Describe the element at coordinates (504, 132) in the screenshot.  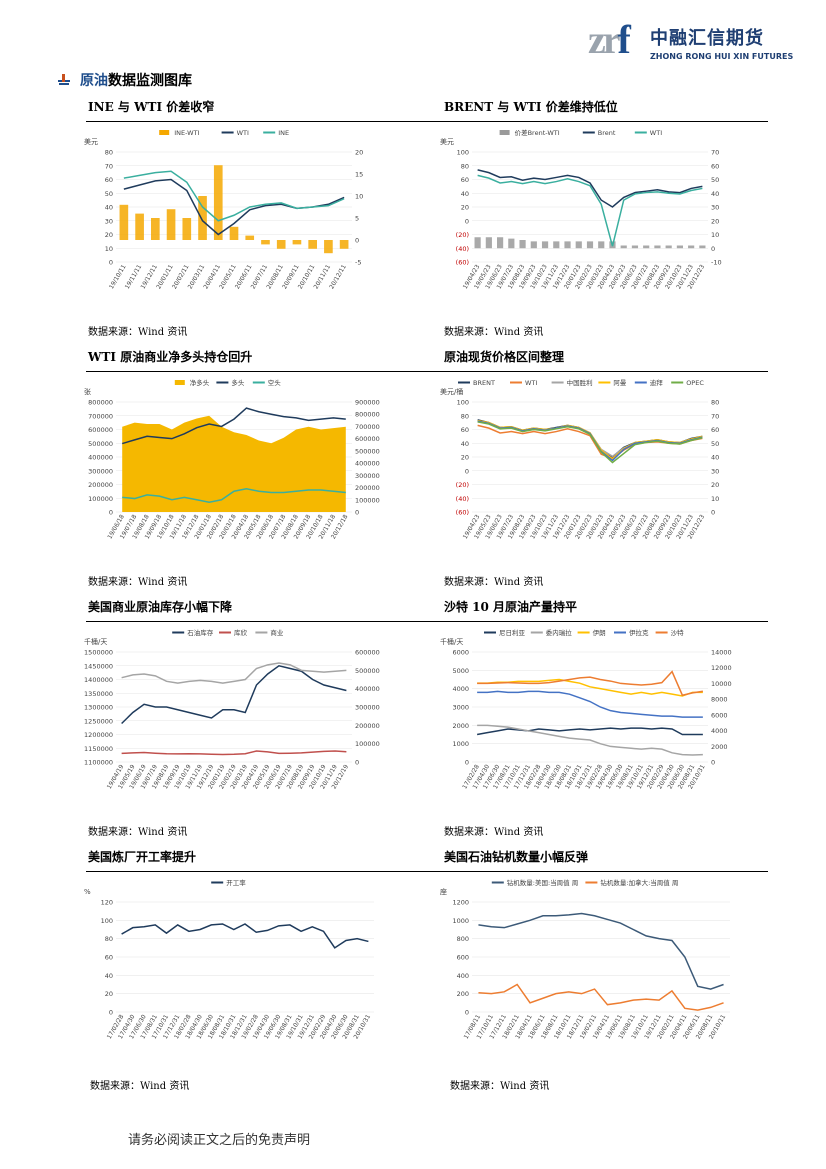
I see `legend-swatch` at that location.